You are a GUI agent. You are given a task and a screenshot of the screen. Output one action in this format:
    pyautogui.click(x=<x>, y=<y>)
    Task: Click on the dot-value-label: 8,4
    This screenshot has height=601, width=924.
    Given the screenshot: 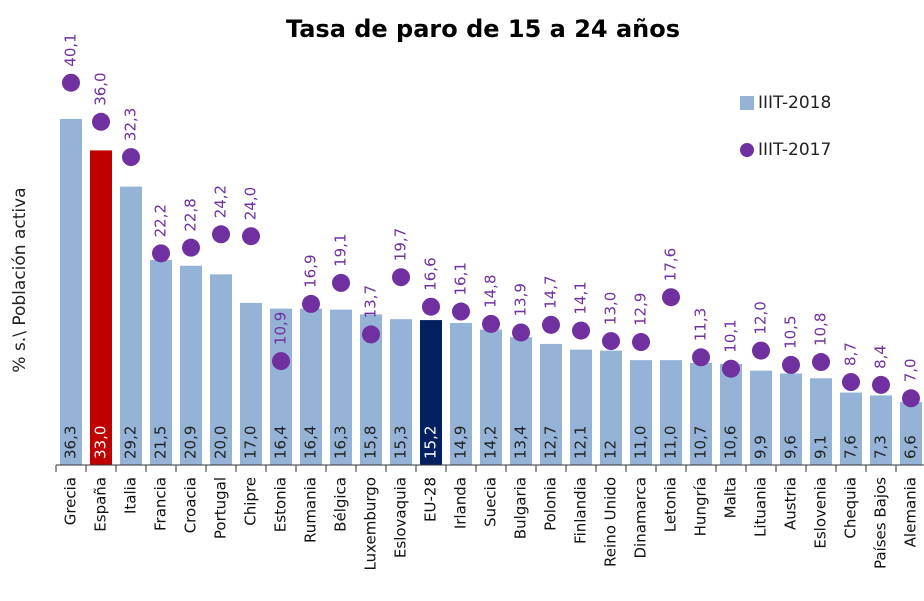 What is the action you would take?
    pyautogui.click(x=881, y=357)
    